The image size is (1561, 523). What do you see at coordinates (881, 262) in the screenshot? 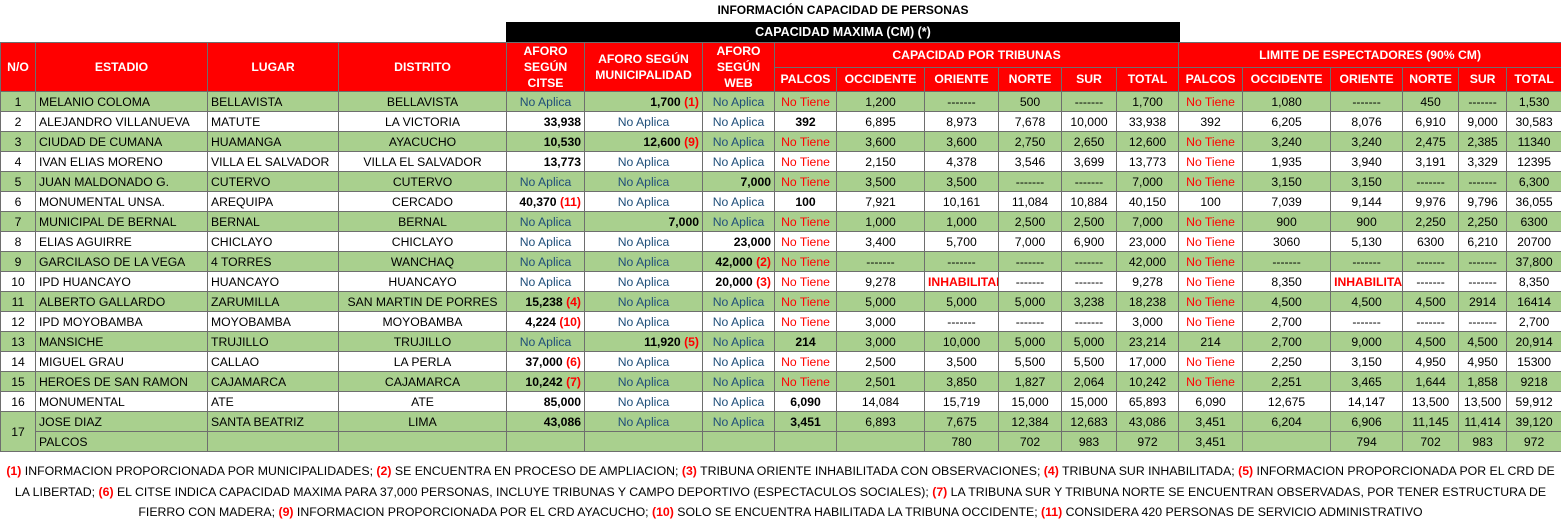
I see `tribuna-oc-cell: -------` at bounding box center [881, 262].